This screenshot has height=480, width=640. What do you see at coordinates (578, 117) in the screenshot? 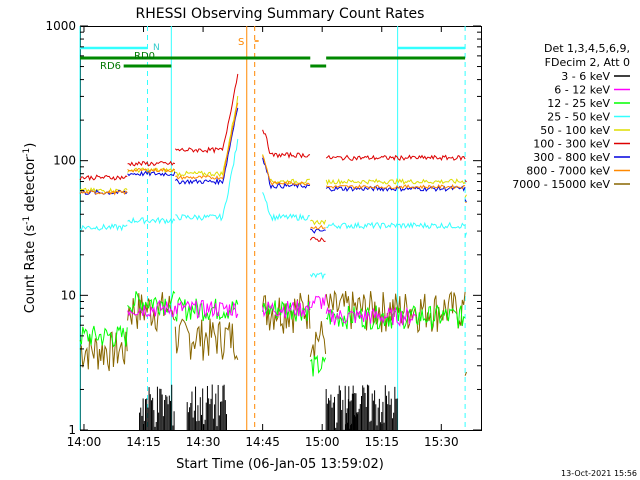
I see `legend-label: 25 - 50 keV` at bounding box center [578, 117].